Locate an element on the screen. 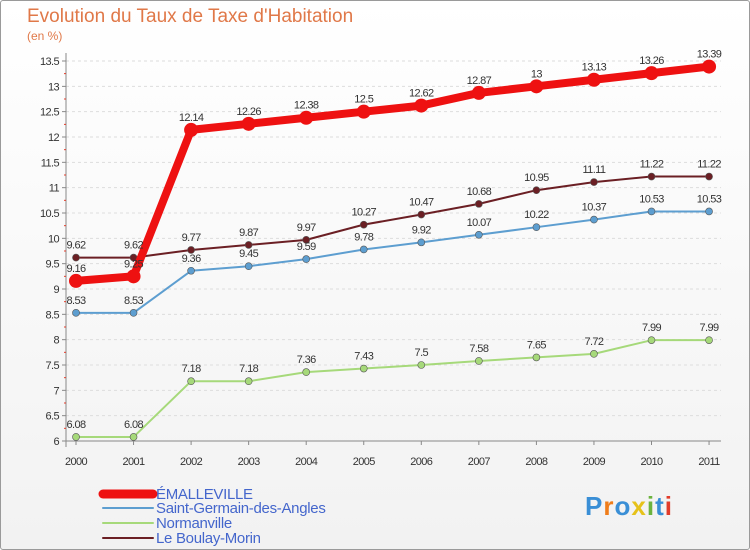  x-tick-label: 2004 is located at coordinates (306, 462).